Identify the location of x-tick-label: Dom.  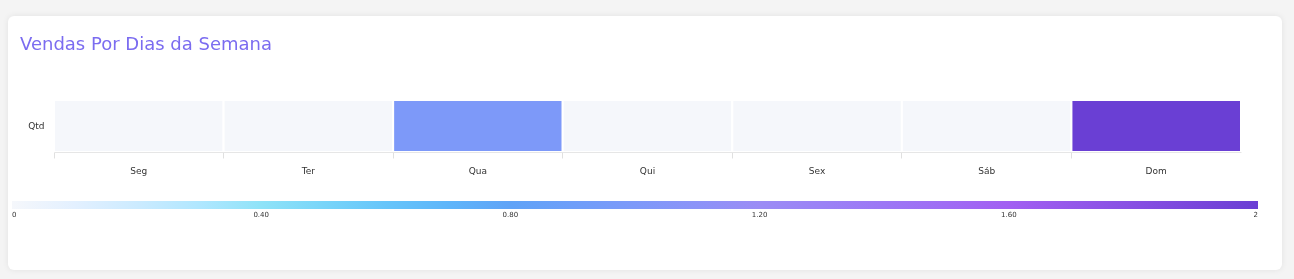
(1156, 170).